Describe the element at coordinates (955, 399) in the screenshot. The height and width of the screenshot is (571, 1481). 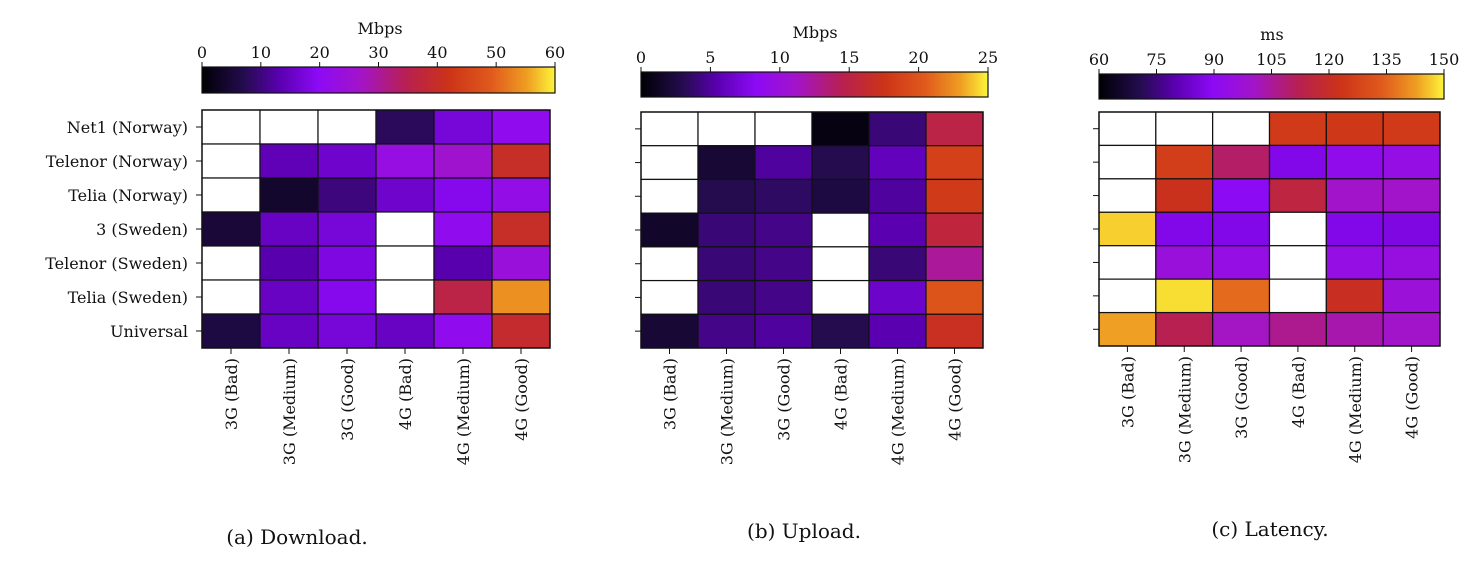
I see `upload-col-label: 4G (Good)` at that location.